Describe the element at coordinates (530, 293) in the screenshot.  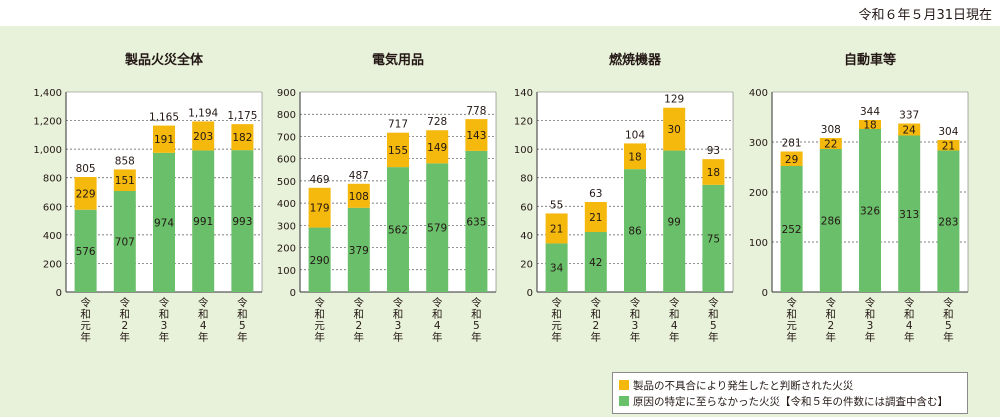
I see `y-tick-label: 0` at that location.